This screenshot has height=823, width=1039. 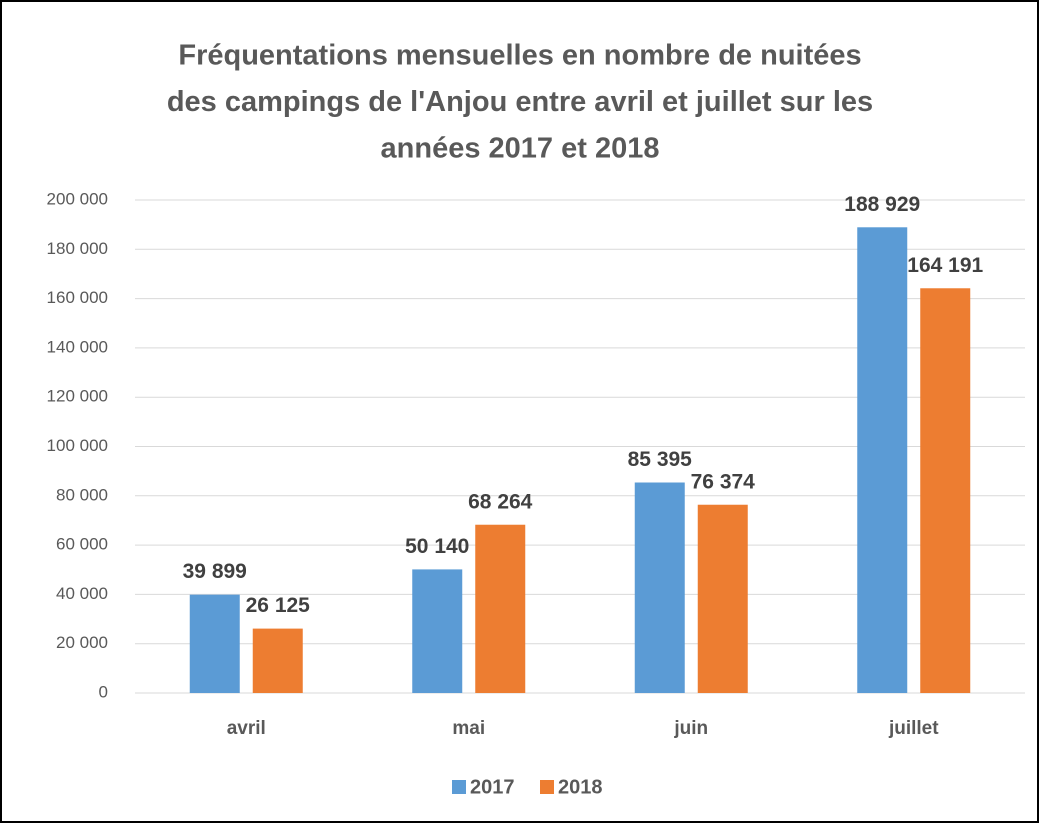 What do you see at coordinates (945, 265) in the screenshot?
I see `data-label: 164 191` at bounding box center [945, 265].